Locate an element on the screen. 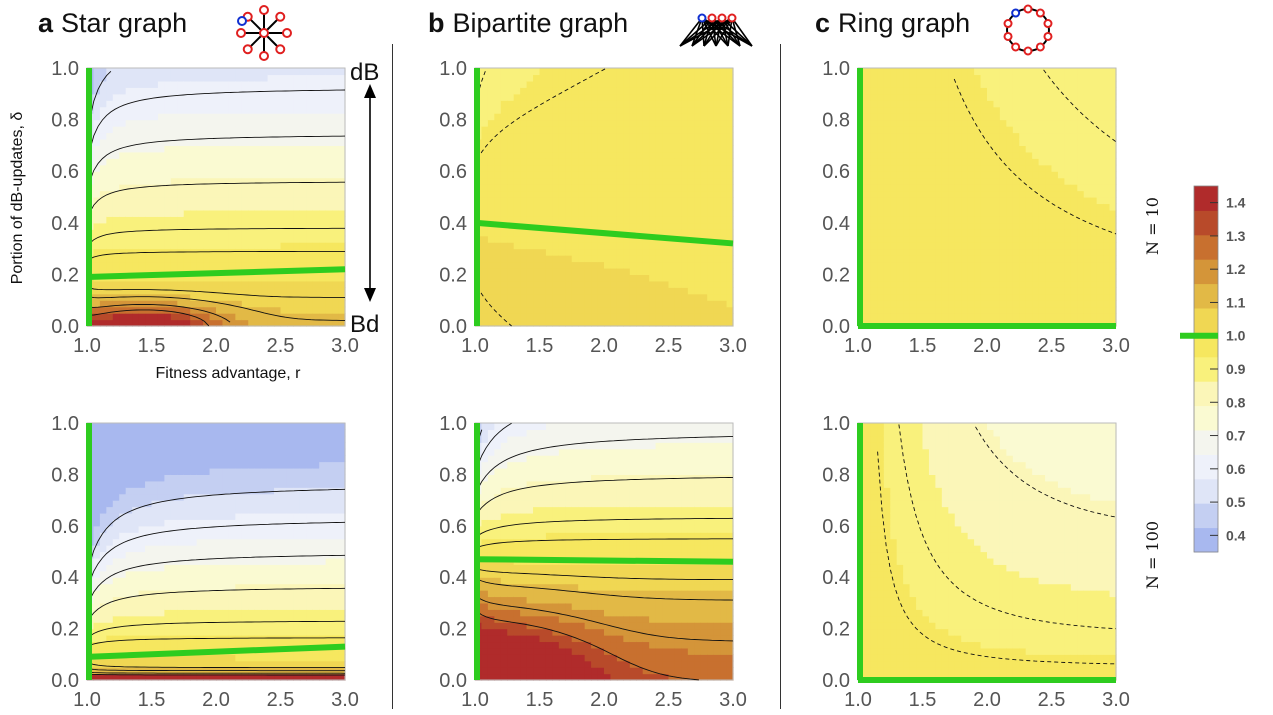  x-tick-label: 2.0 is located at coordinates (604, 346).